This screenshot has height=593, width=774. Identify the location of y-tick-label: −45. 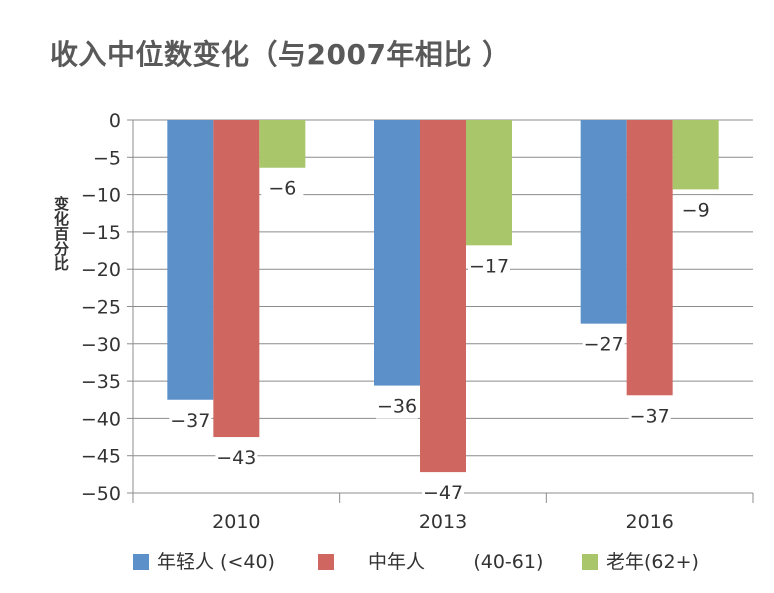
(101, 457).